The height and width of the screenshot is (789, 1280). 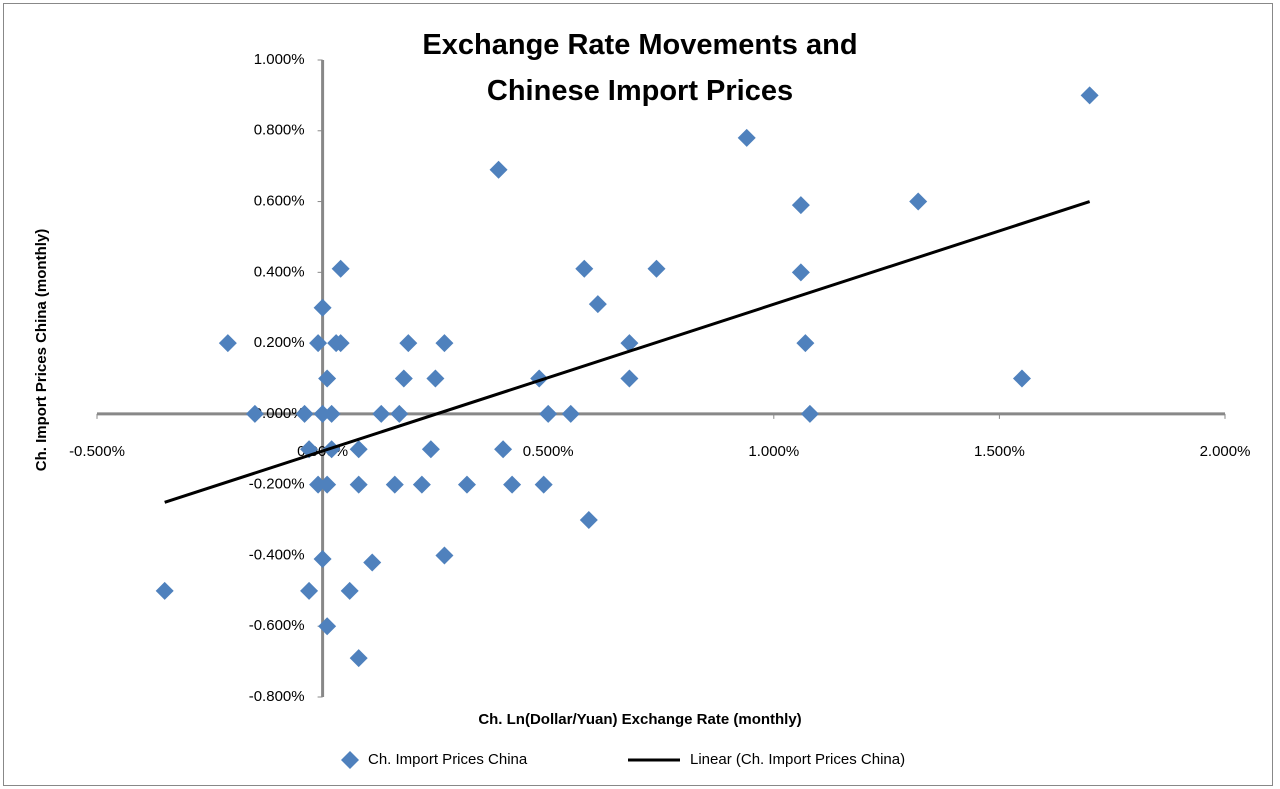 What do you see at coordinates (97, 451) in the screenshot?
I see `x-tick-label: -0.500%` at bounding box center [97, 451].